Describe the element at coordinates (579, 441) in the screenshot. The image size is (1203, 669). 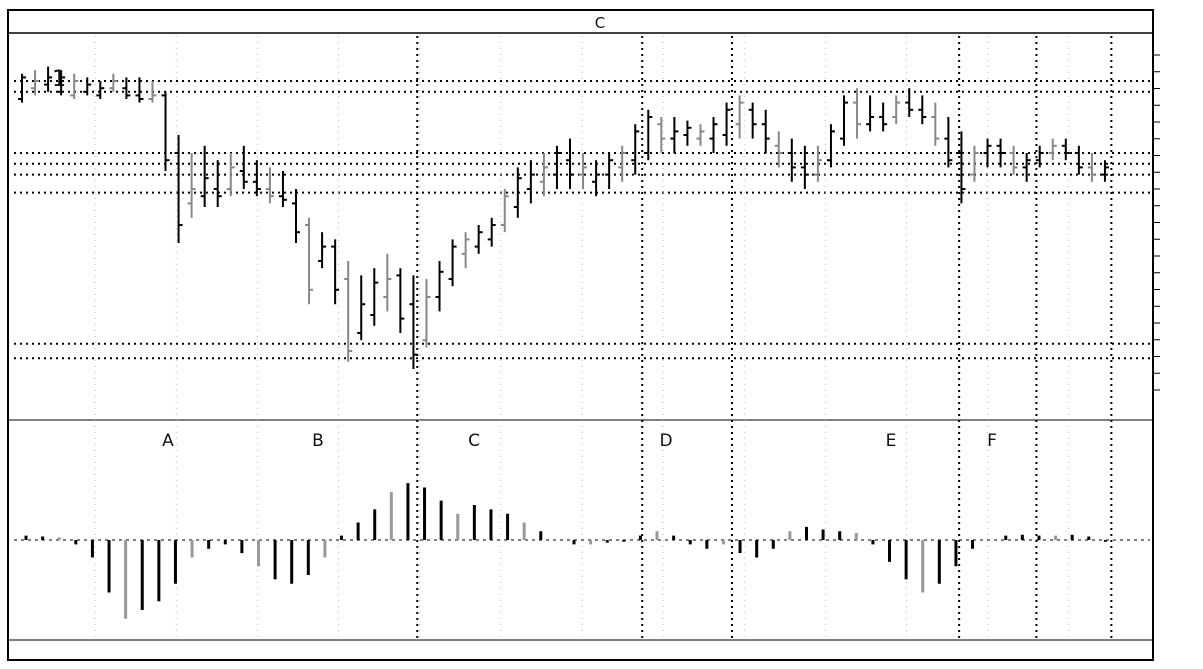
I see `indicator-annotations: A B C D E F` at that location.